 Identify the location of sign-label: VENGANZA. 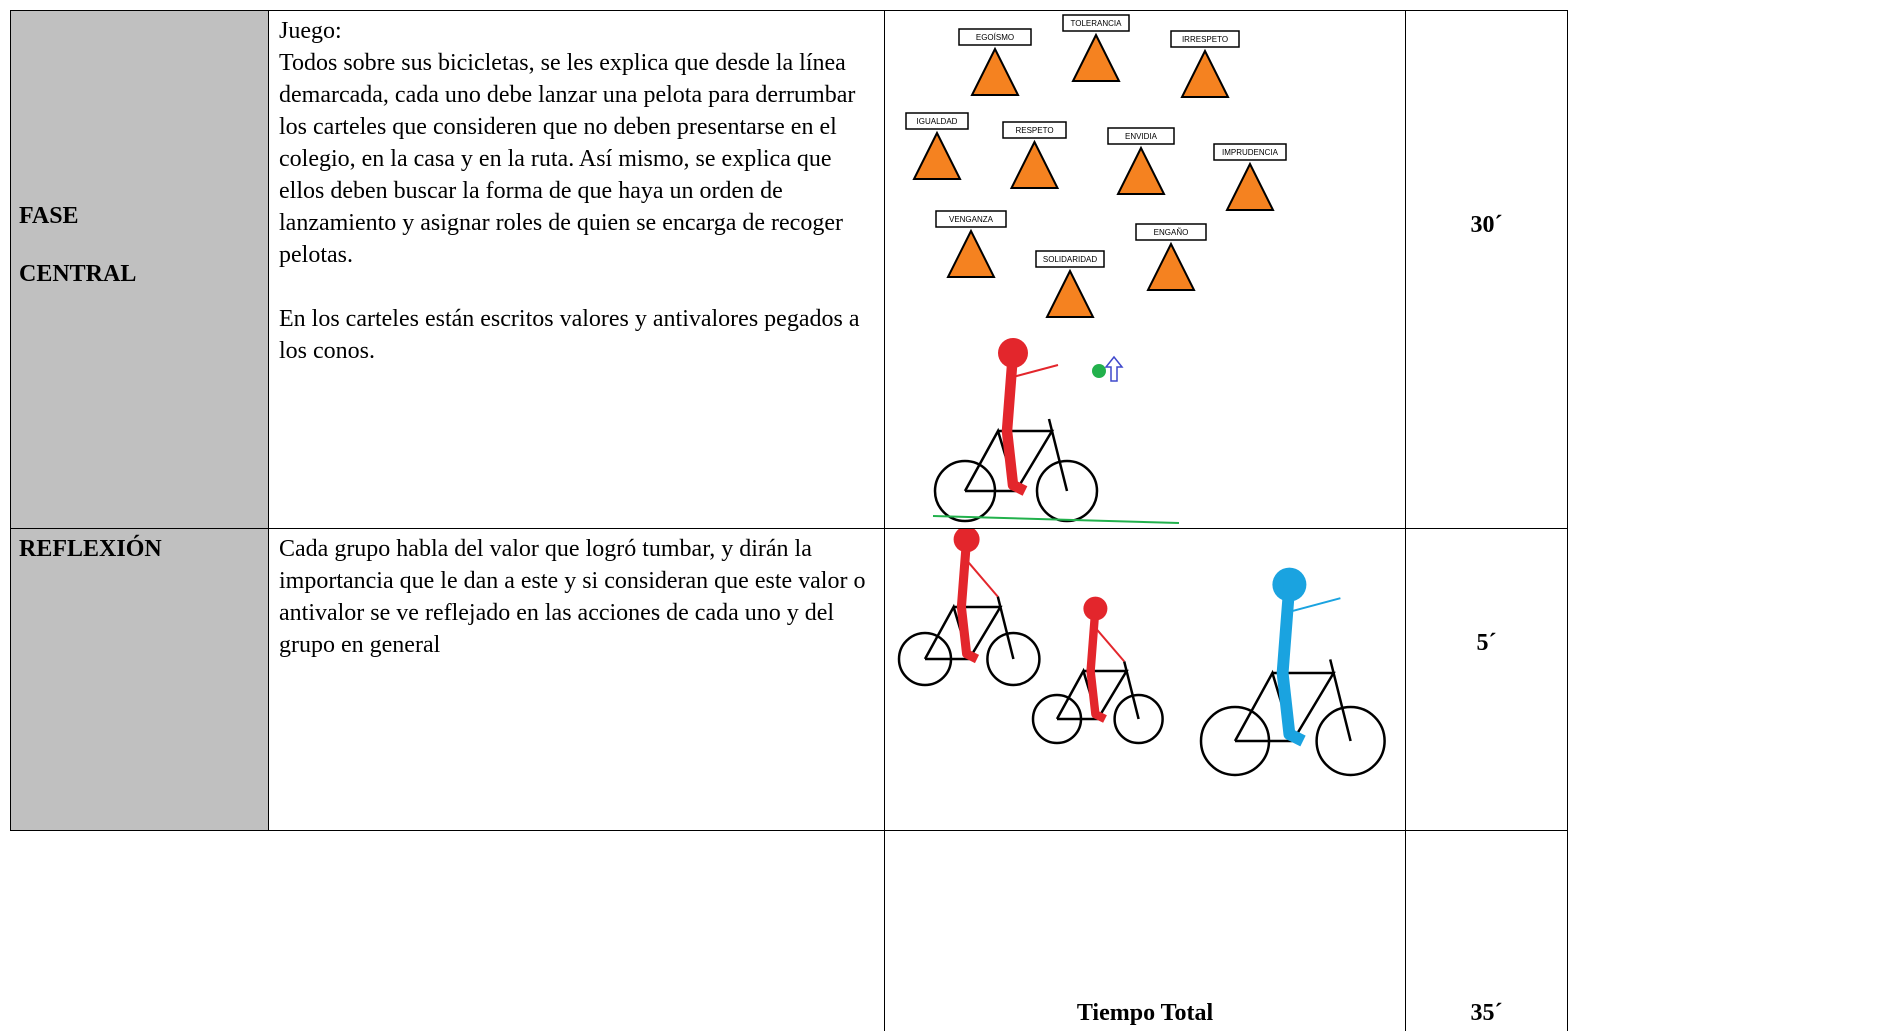
(971, 219).